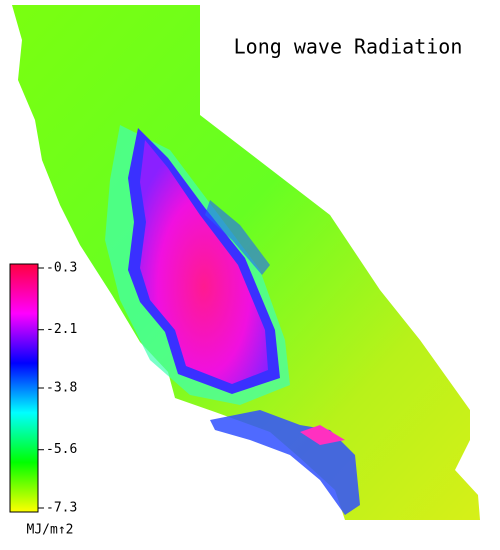 This screenshot has width=500, height=550. Describe the element at coordinates (24, 388) in the screenshot. I see `colorbar-gradient` at that location.